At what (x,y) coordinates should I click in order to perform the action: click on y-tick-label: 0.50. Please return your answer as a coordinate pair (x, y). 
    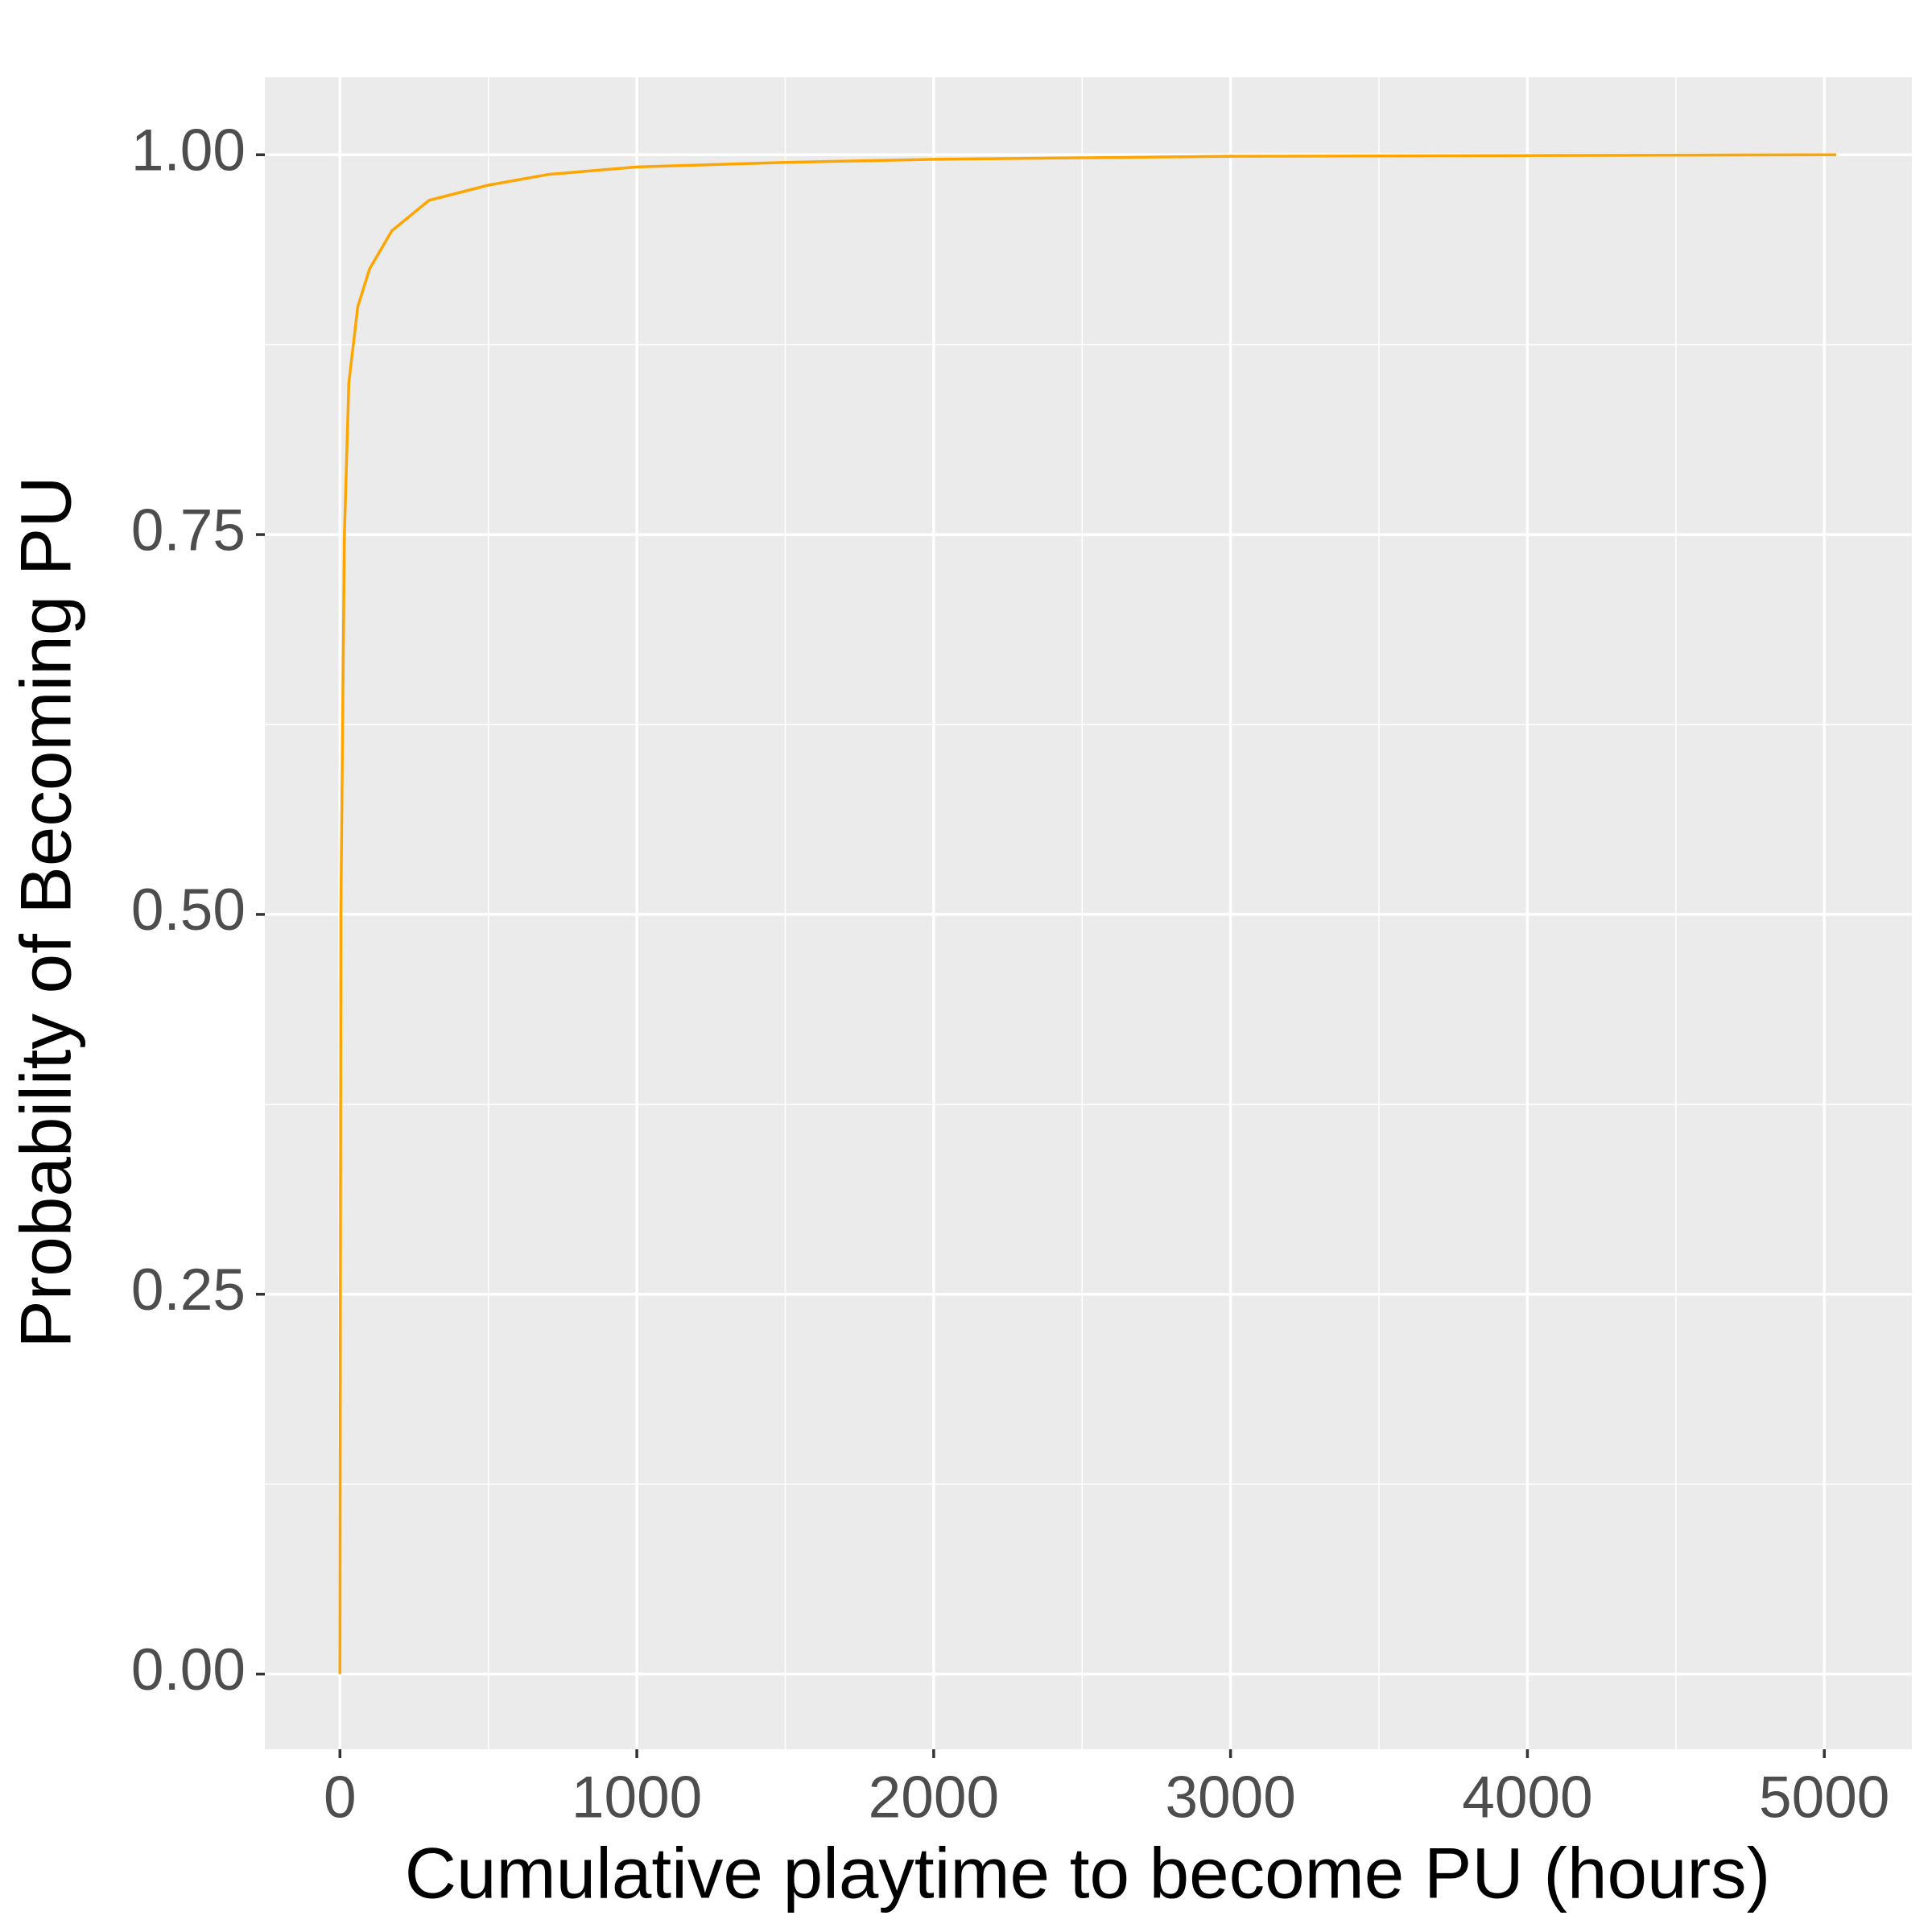
    Looking at the image, I should click on (188, 910).